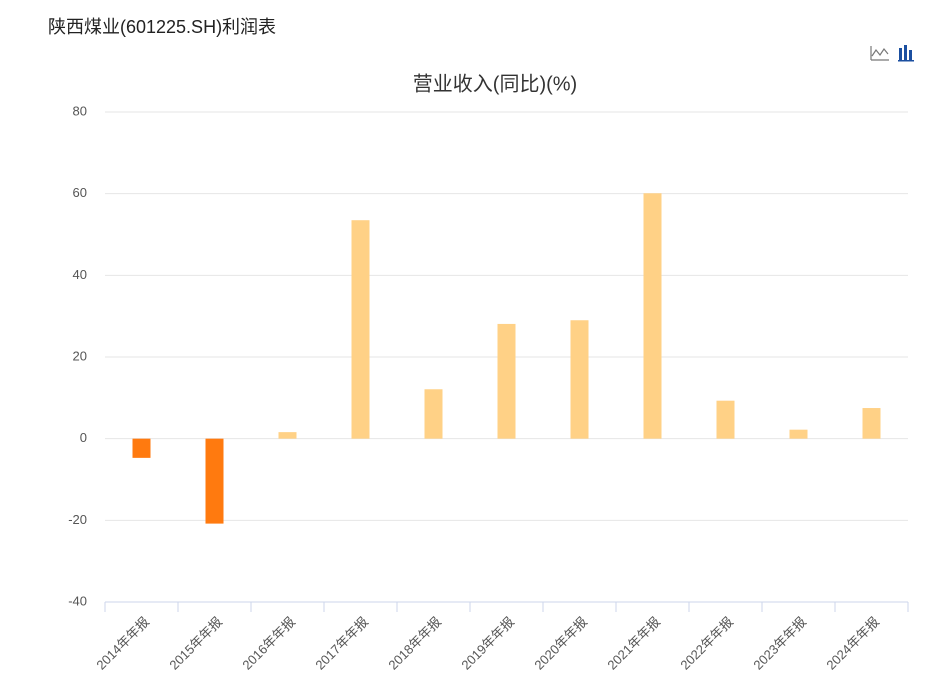 The image size is (950, 688). Describe the element at coordinates (80, 355) in the screenshot. I see `y-tick-label: 20` at that location.